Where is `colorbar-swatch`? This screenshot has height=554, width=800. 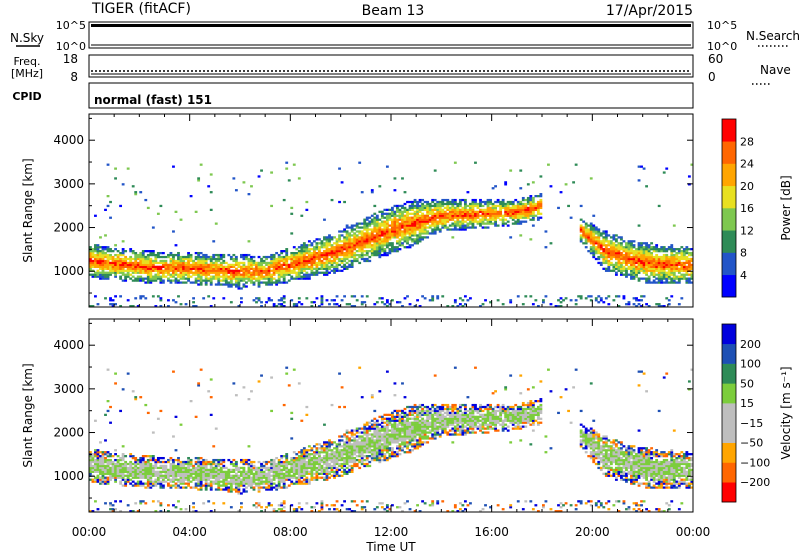
colorbar-swatch is located at coordinates (729, 219).